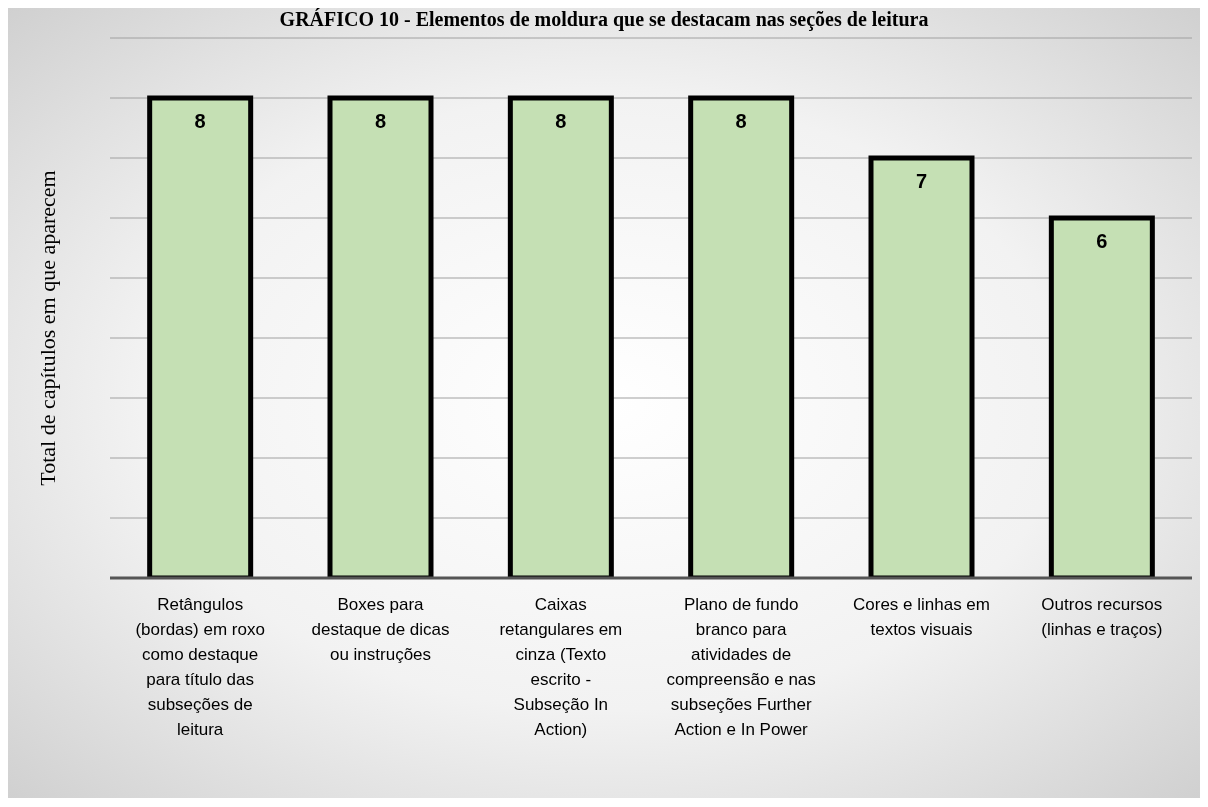  Describe the element at coordinates (561, 667) in the screenshot. I see `x-tick-label: Caixas retangulares em cinza (Texto escrito - Subseção In Action)` at that location.